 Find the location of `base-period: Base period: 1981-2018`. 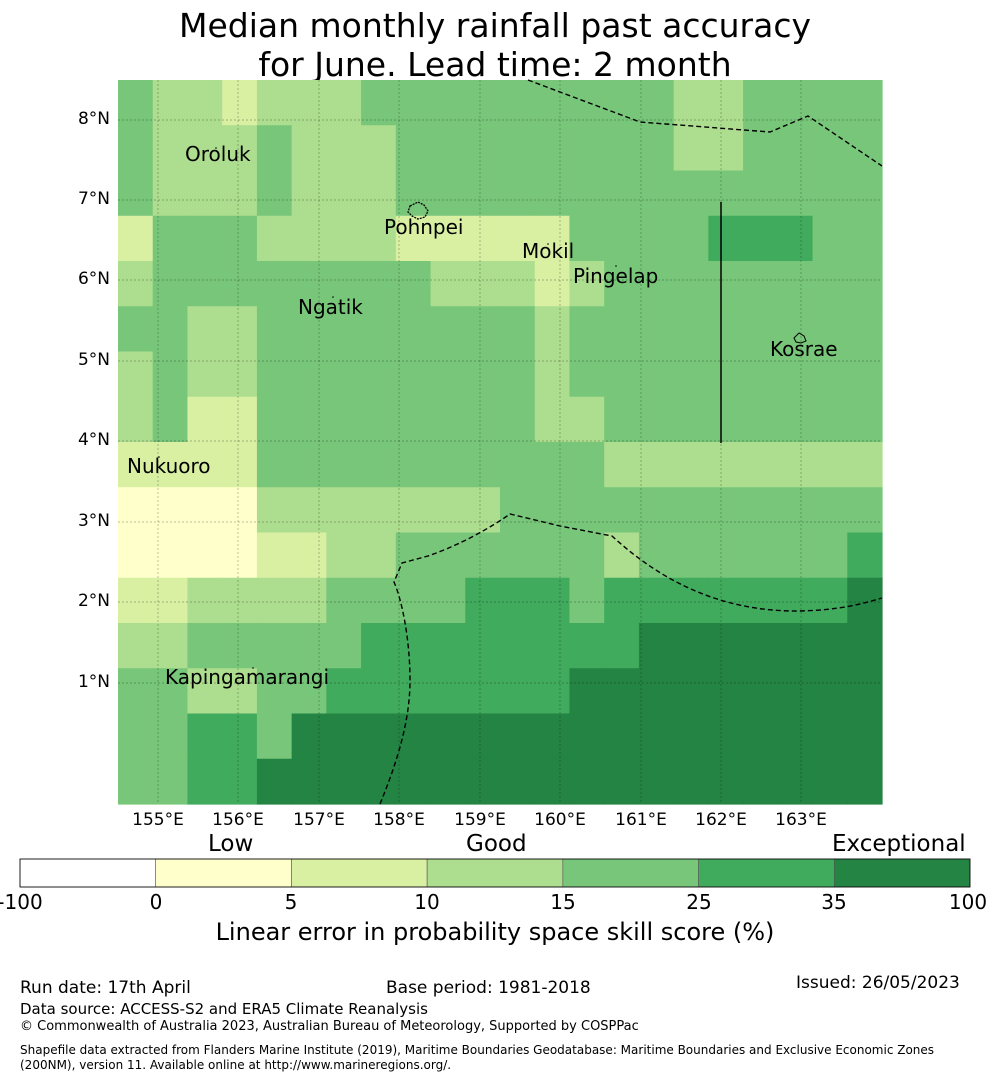

base-period: Base period: 1981-2018 is located at coordinates (488, 988).